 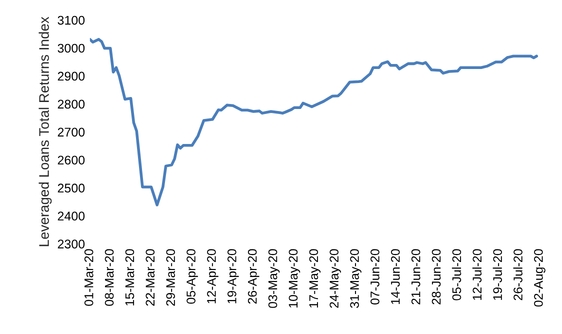 What do you see at coordinates (71, 188) in the screenshot?
I see `y-tick-label: 2500` at bounding box center [71, 188].